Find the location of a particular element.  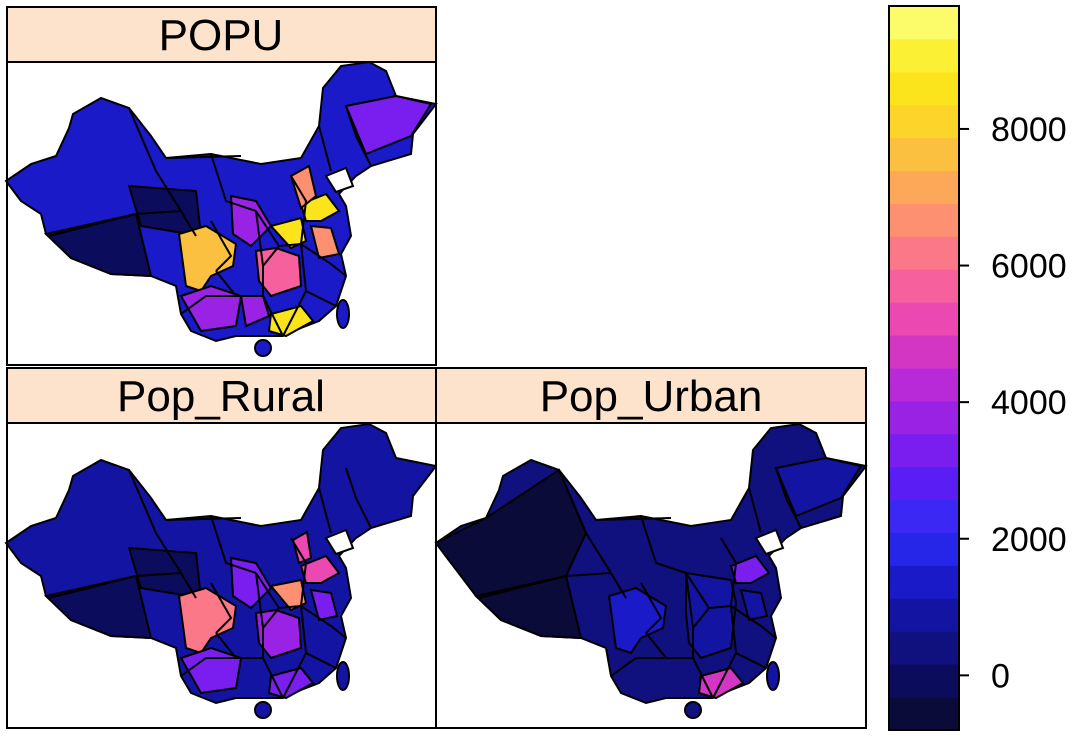

region-east-misc is located at coordinates (259, 625).